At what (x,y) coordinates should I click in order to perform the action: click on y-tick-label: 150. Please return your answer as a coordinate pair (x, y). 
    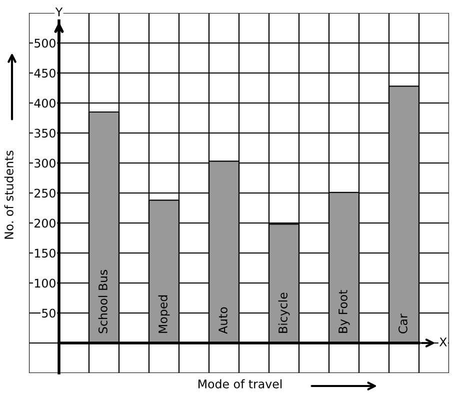
    Looking at the image, I should click on (45, 253).